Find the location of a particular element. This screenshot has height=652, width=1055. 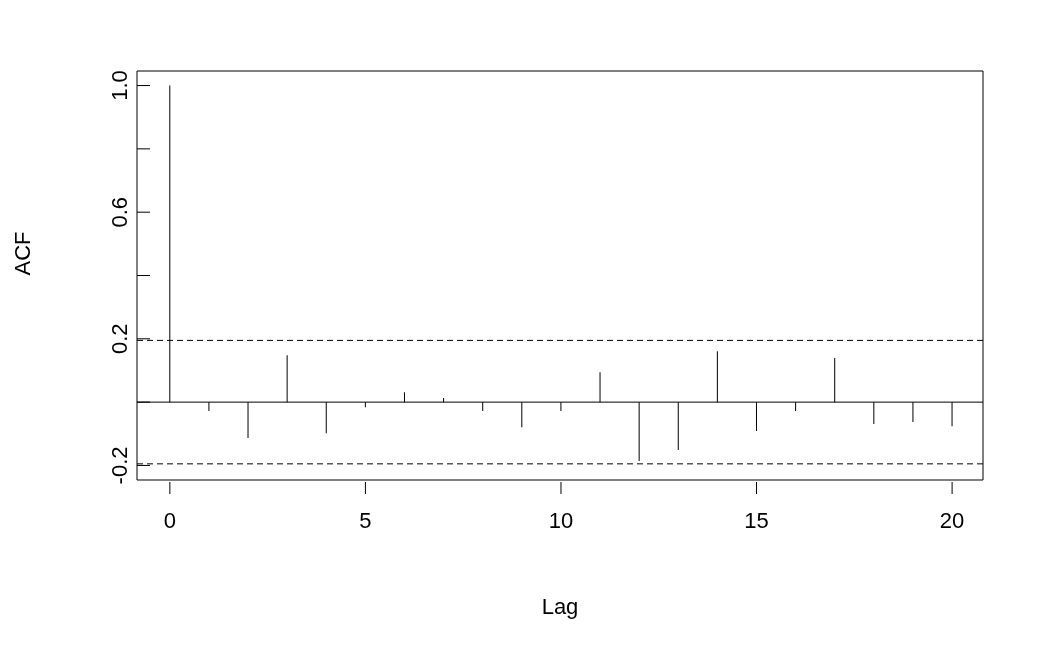

y-tick-label: 0.2 is located at coordinates (119, 339).